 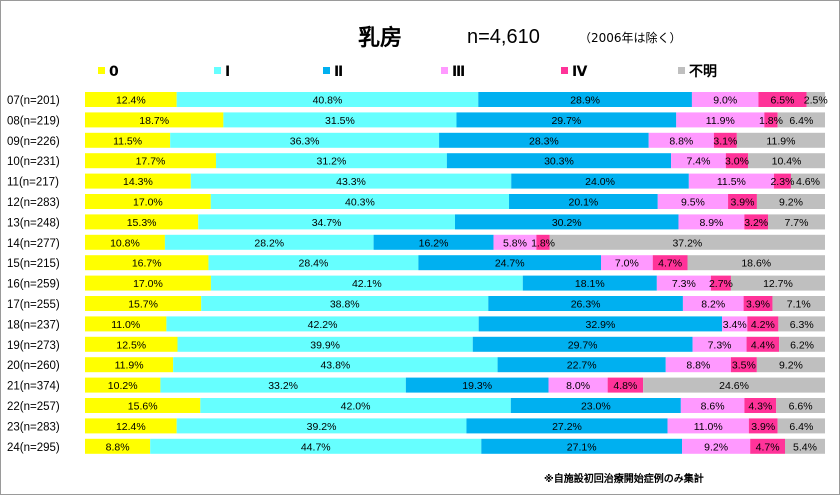 I want to click on data-label: 30.2%, so click(x=567, y=223).